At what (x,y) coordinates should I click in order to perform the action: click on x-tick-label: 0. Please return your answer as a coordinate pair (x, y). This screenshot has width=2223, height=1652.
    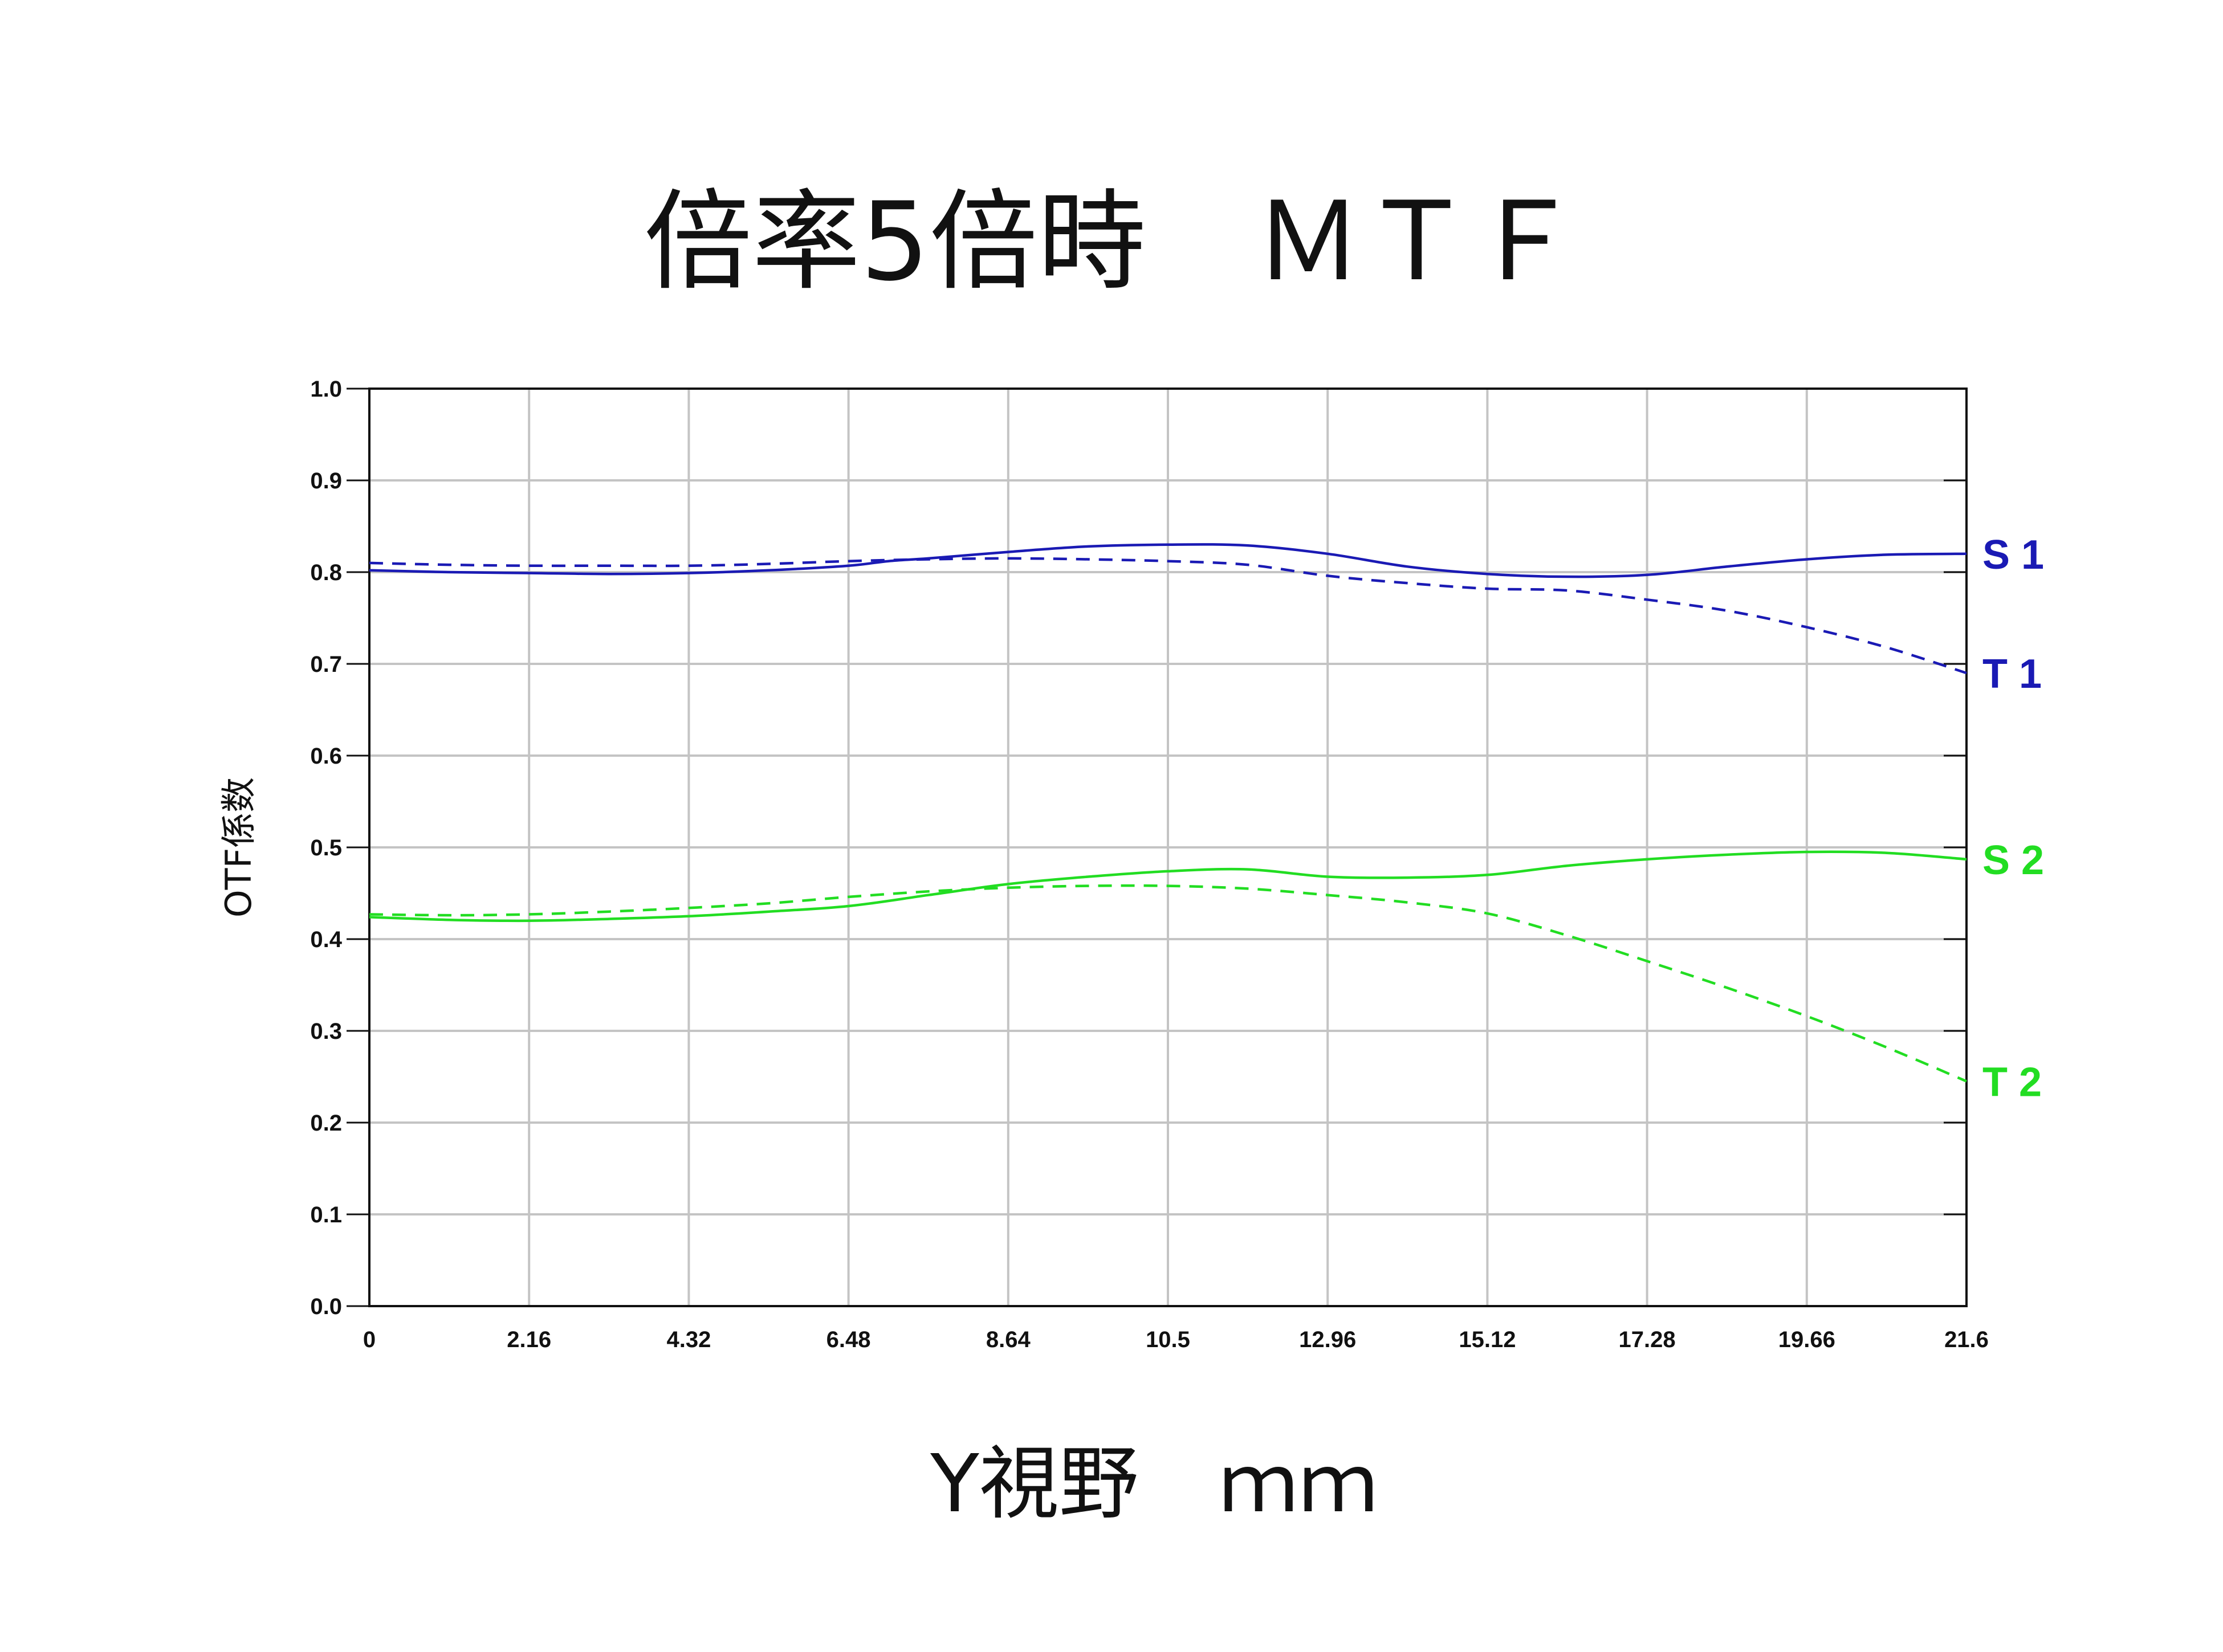
    Looking at the image, I should click on (369, 1339).